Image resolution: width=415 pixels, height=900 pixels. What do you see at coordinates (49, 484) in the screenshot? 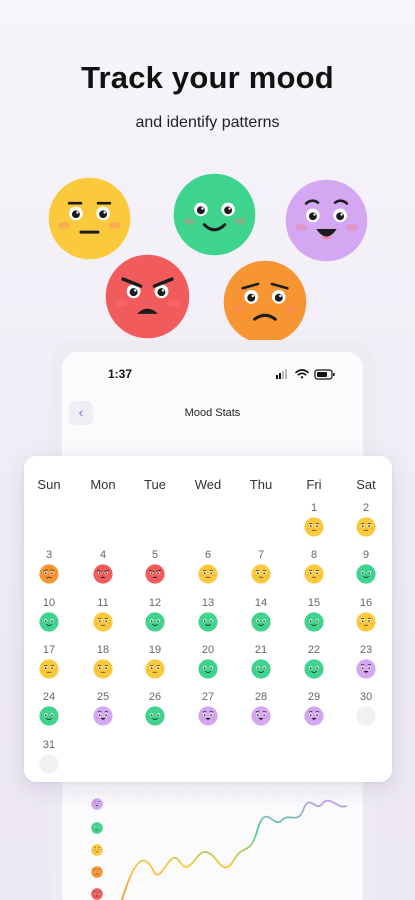
I see `weekday-header: Sun` at bounding box center [49, 484].